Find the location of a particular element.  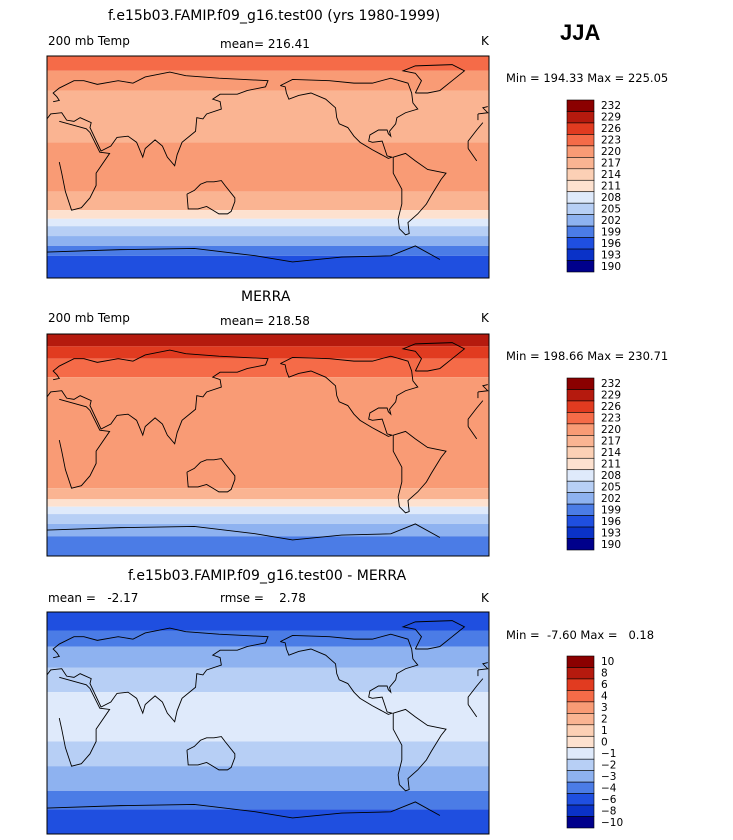

panel3-minmax: Min = -7.60 Max = 0.18 is located at coordinates (580, 635).